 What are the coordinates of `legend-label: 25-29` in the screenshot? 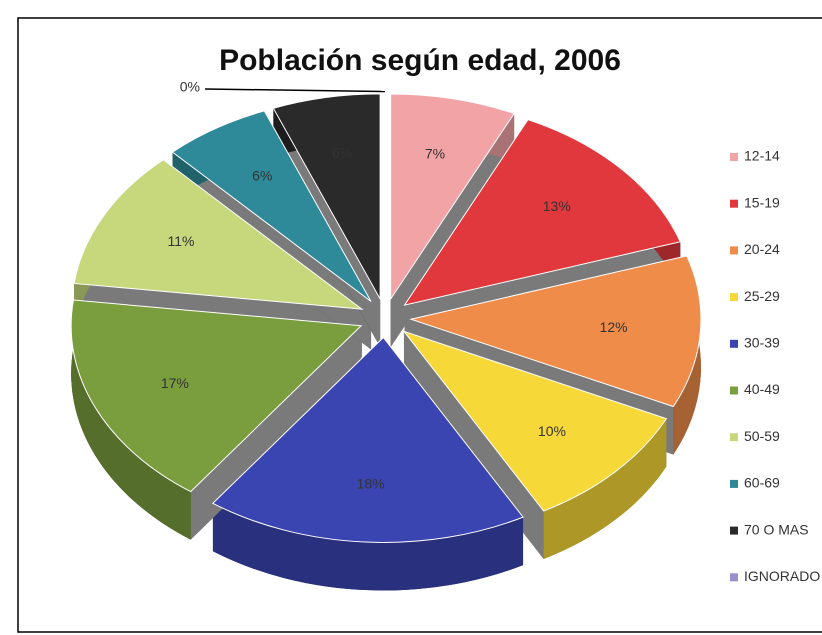 It's located at (762, 296).